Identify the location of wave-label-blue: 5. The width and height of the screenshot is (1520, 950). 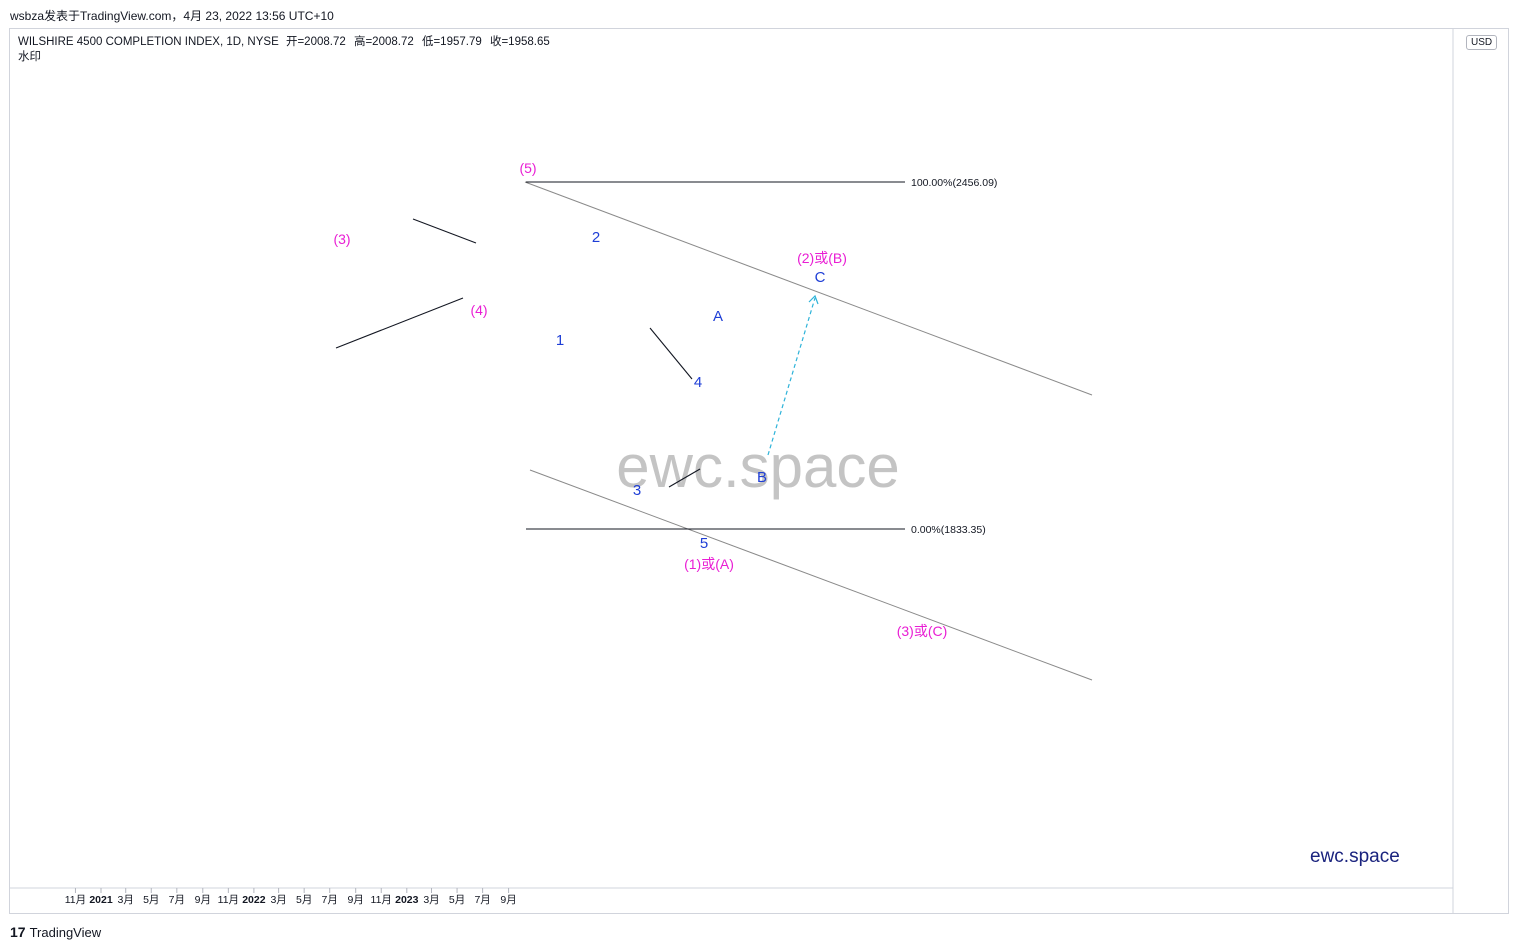
(704, 543).